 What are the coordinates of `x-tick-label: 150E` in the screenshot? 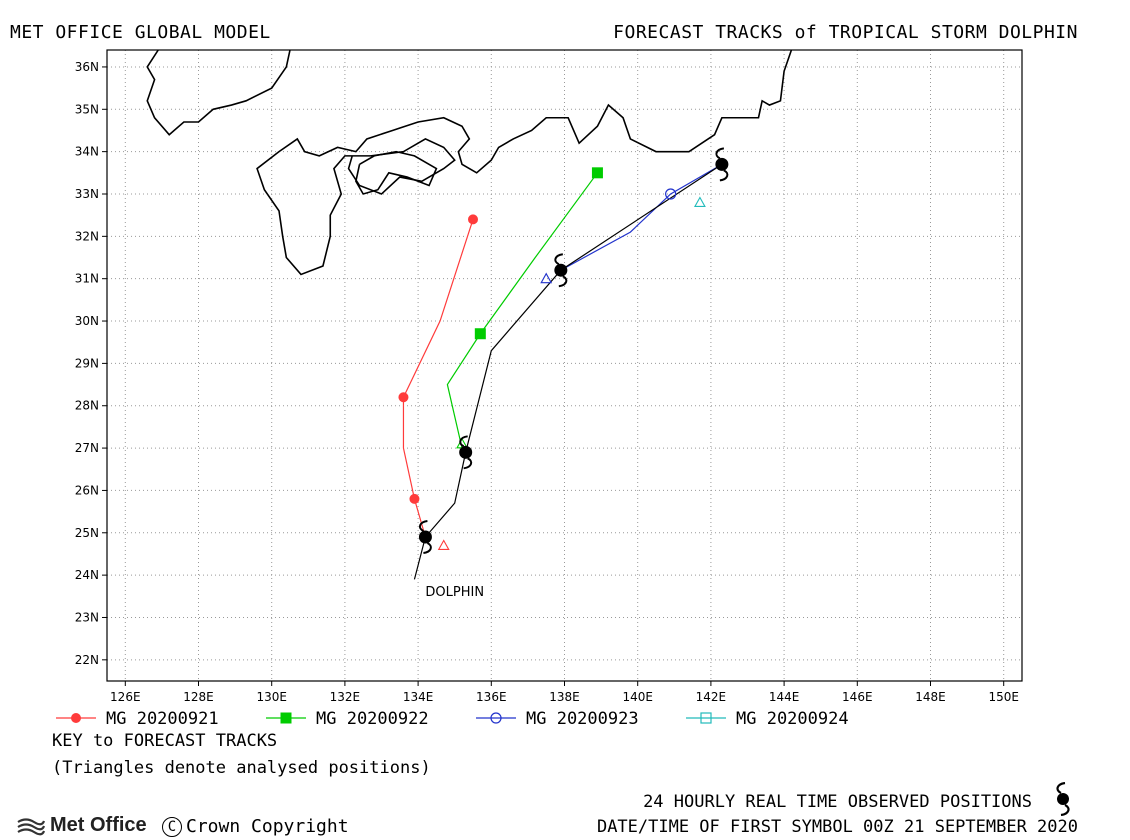 It's located at (1003, 697).